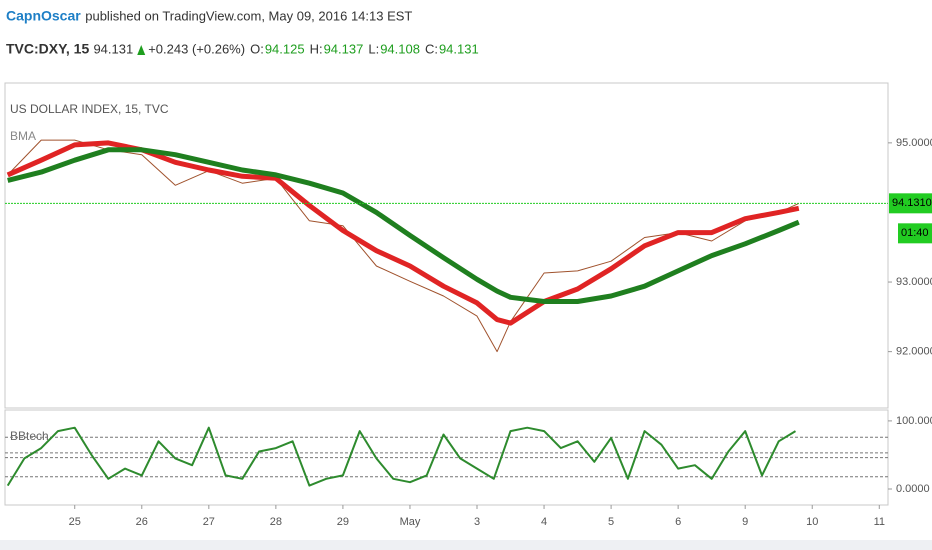 This screenshot has width=932, height=550. I want to click on x-tick-label: 3, so click(477, 522).